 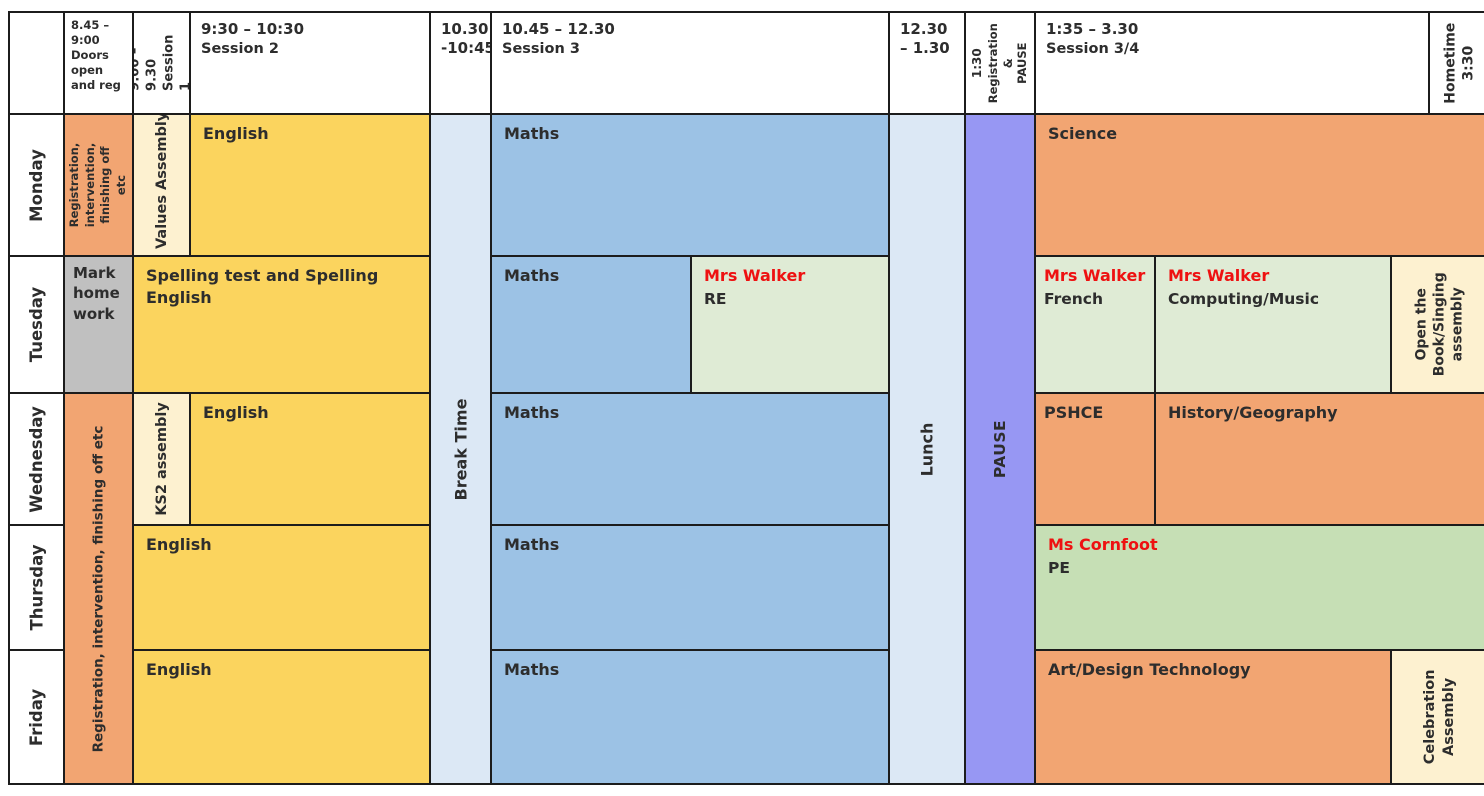 I want to click on cell-wednesday-pshce: PSHCE, so click(x=1095, y=459).